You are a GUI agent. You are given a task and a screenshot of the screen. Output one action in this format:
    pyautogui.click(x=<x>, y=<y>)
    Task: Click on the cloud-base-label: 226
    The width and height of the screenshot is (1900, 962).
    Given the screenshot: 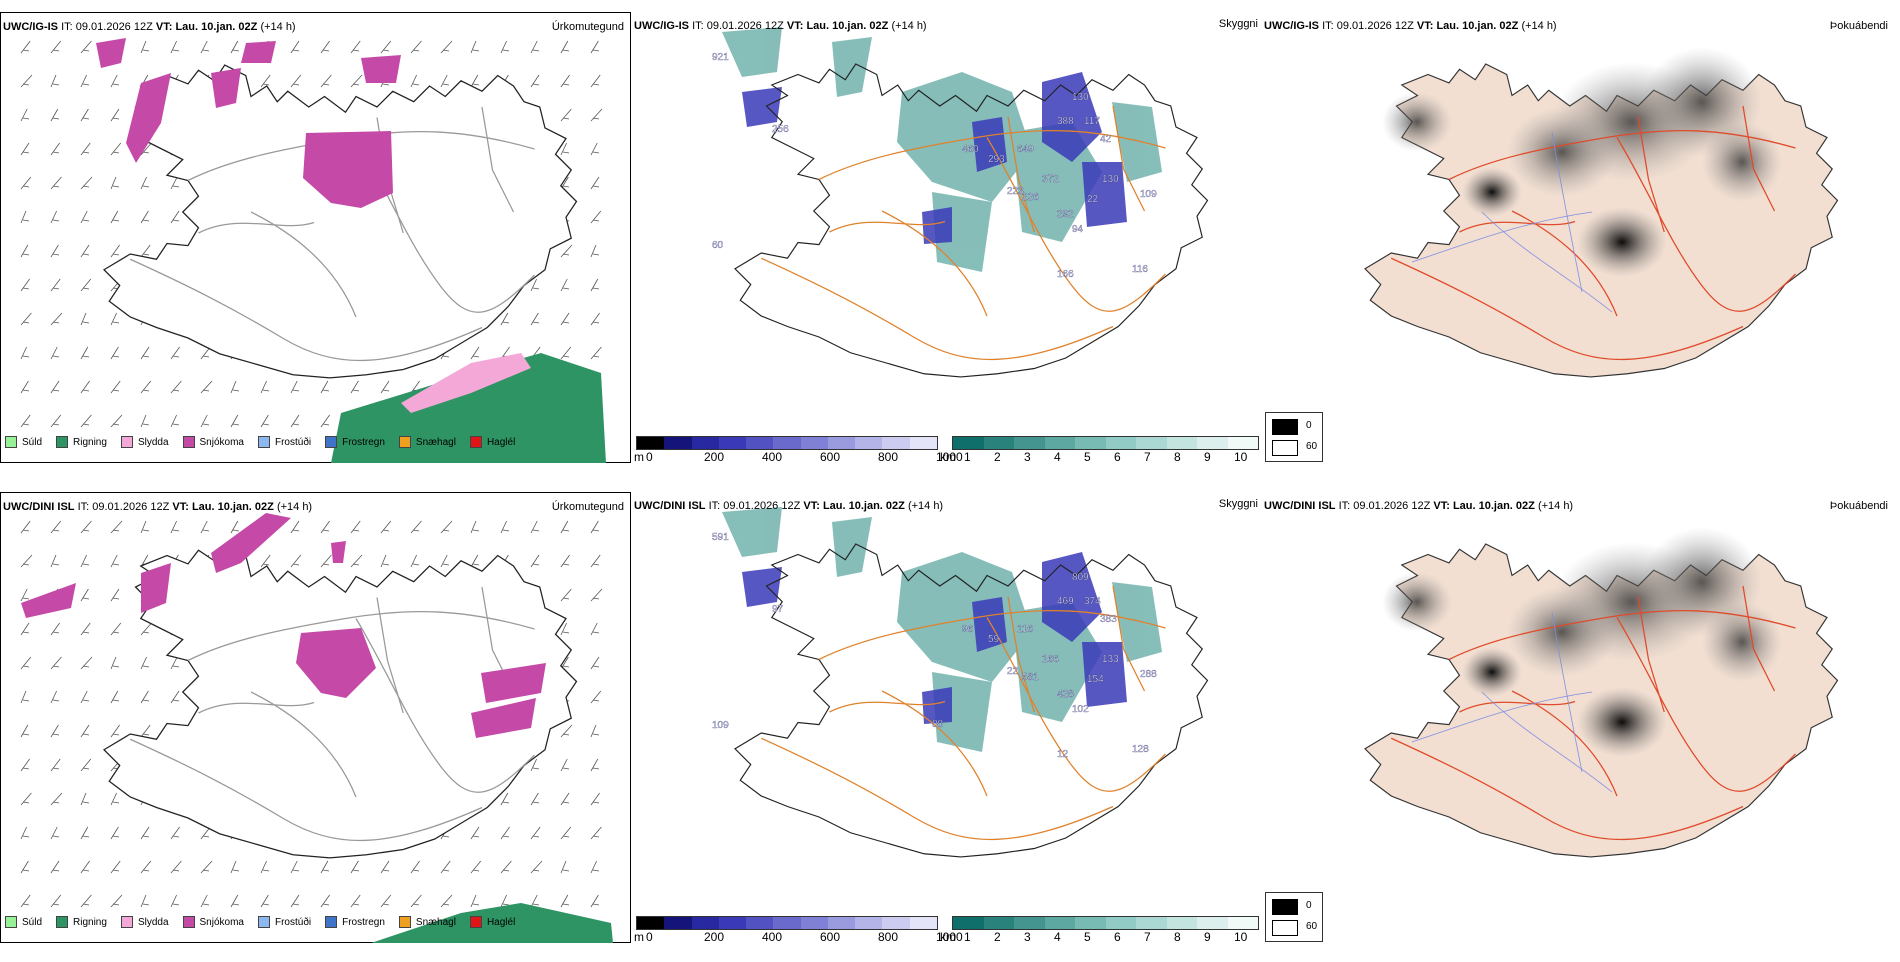 What is the action you would take?
    pyautogui.click(x=1030, y=197)
    